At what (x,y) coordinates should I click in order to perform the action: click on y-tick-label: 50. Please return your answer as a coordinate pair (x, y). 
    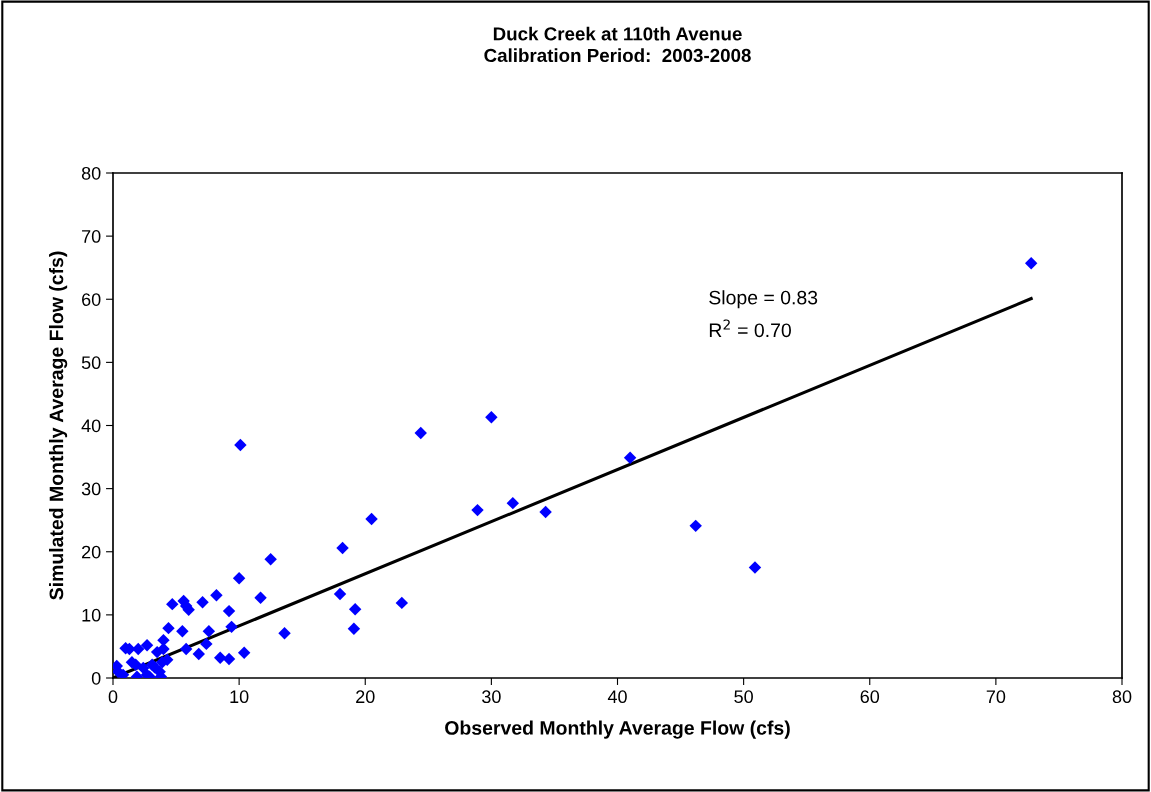
    Looking at the image, I should click on (91, 363).